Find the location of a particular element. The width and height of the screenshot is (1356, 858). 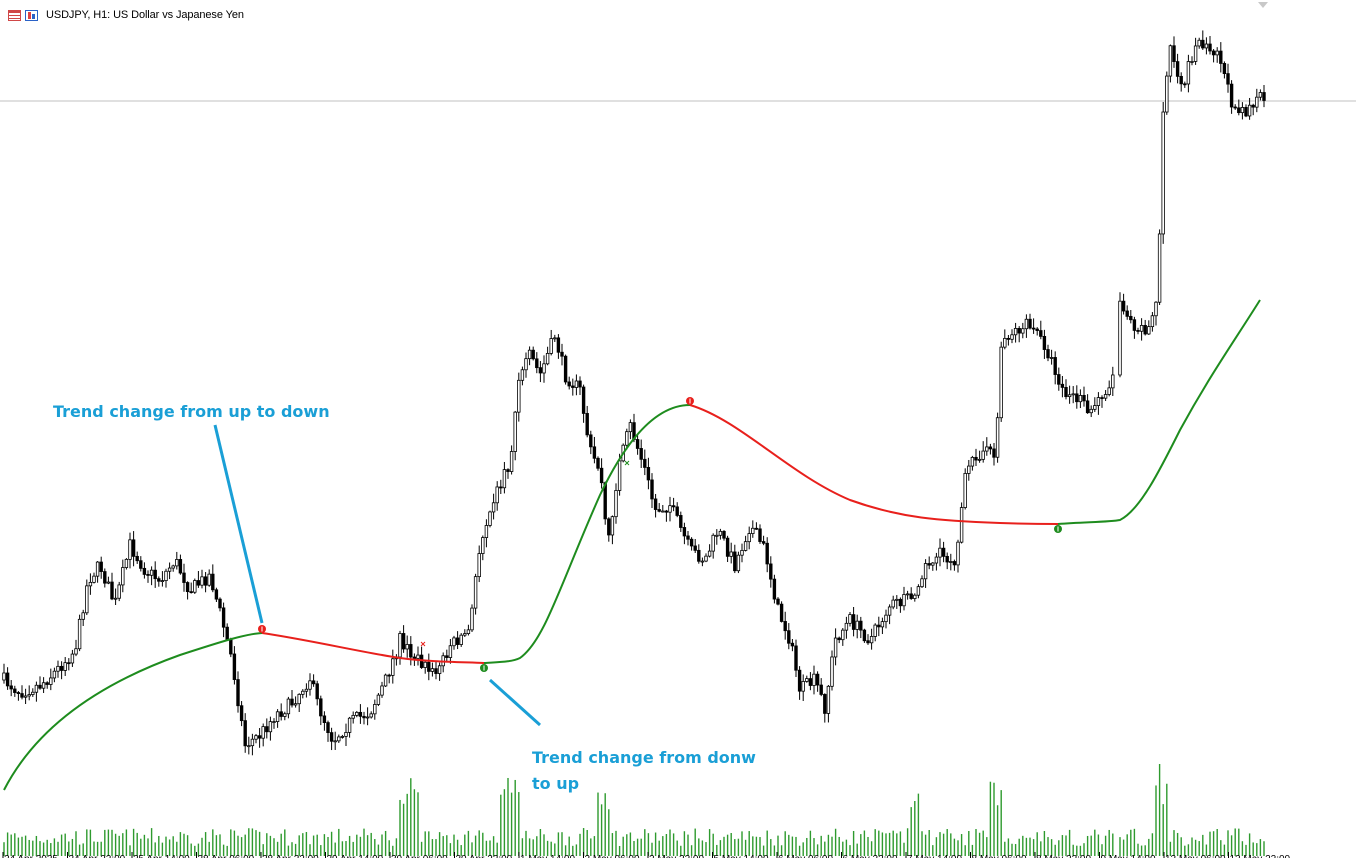

time-tick-label: 24 Apr 22:00 is located at coordinates (97, 856).